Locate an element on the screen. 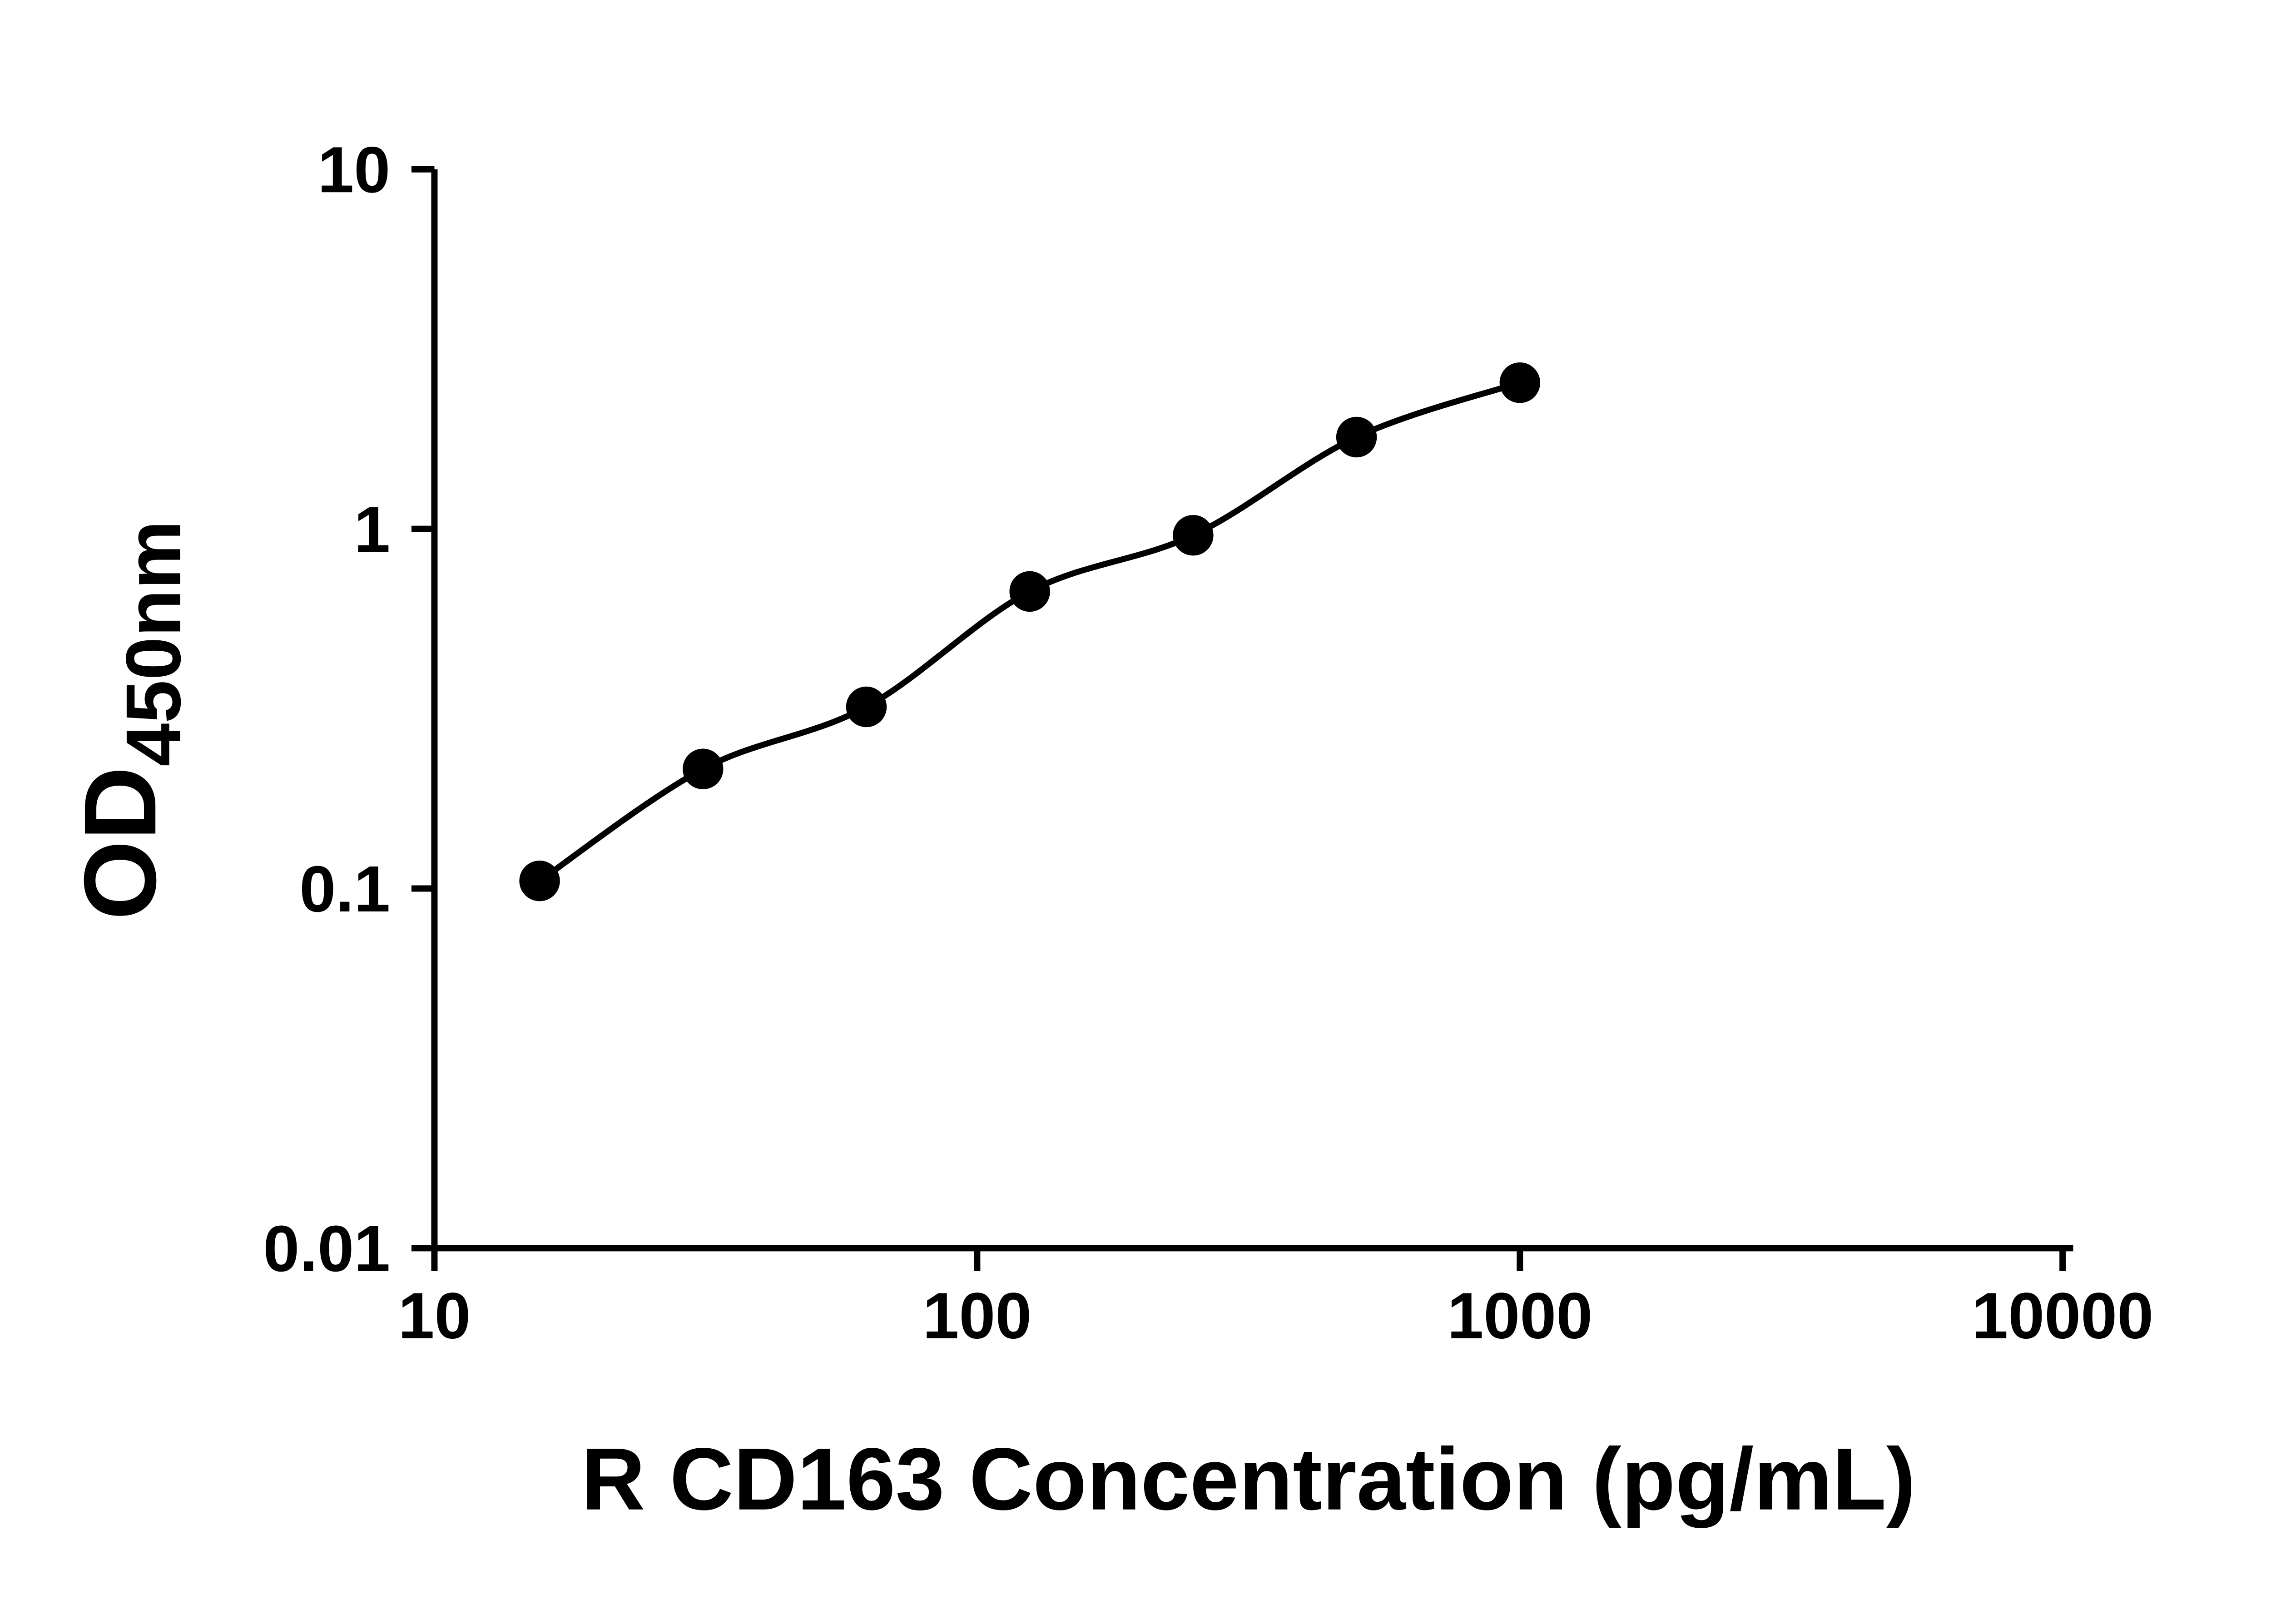  x-tick-label: 10000 is located at coordinates (2062, 1316).